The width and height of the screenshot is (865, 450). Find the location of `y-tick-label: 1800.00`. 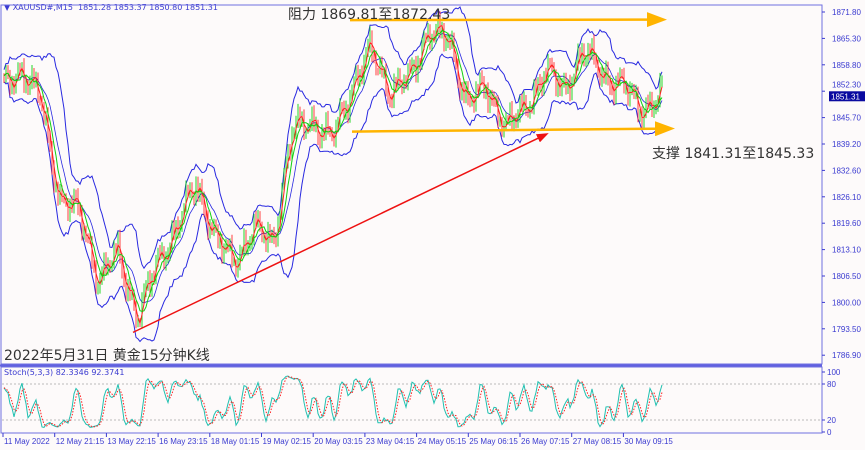

y-tick-label: 1800.00 is located at coordinates (846, 302).